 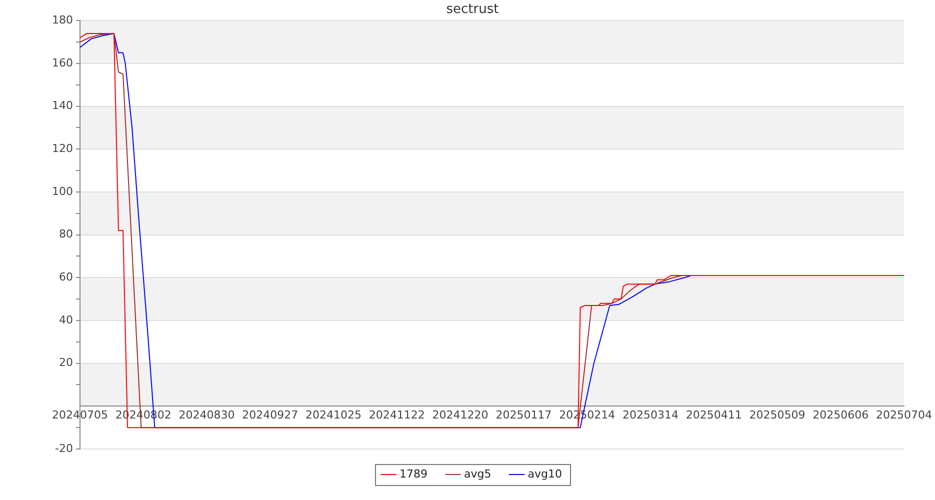 I want to click on x-tick-label: 20250117, so click(x=524, y=415).